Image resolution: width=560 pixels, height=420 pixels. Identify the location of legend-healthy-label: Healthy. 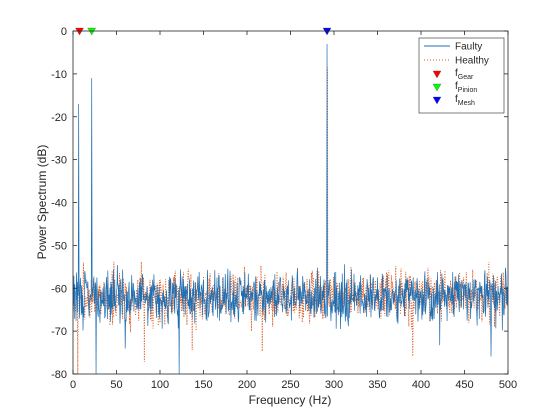
(472, 61).